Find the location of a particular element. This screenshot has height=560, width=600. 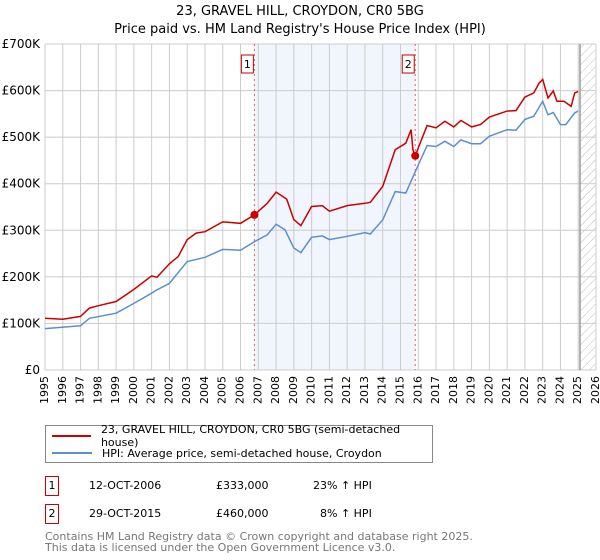

x-tick-label: 2000 is located at coordinates (133, 390).